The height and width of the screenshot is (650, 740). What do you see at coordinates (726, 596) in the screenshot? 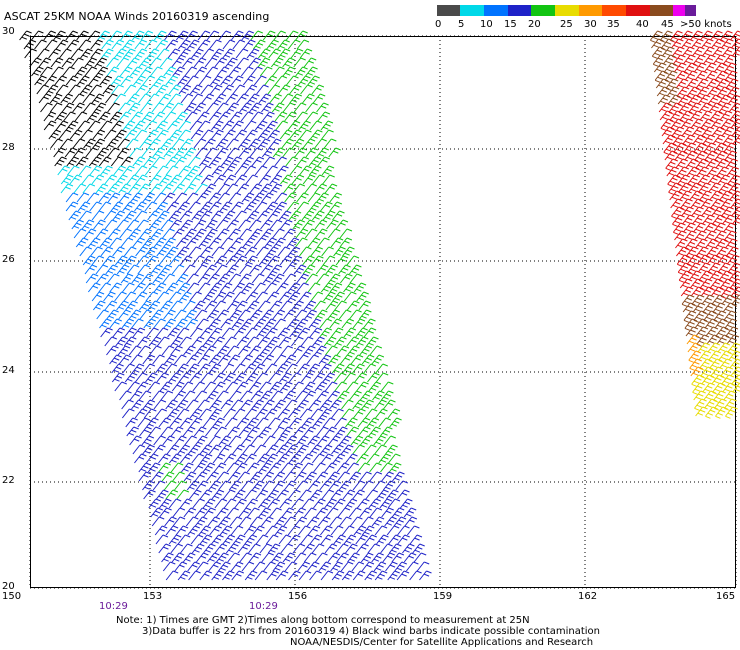
I see `lon-label-165: 165` at bounding box center [726, 596].